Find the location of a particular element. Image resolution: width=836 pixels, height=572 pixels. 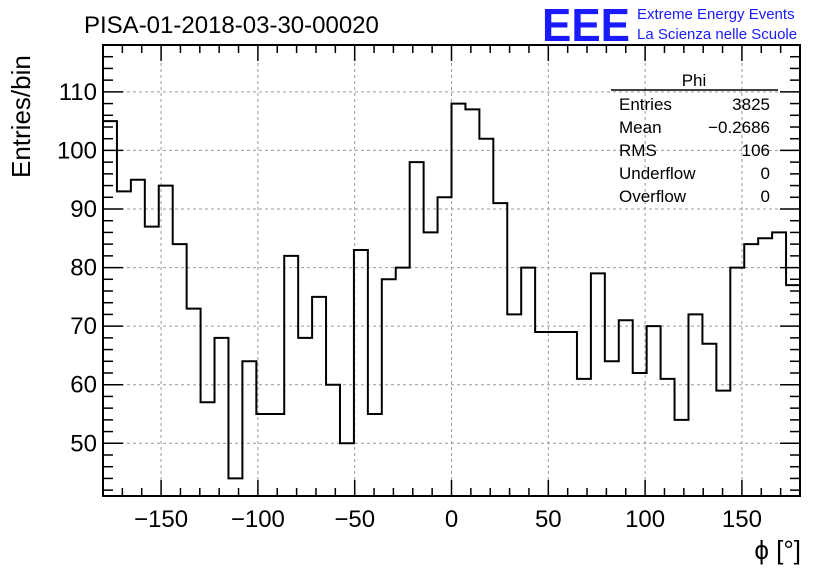

x-tick-label: −150 is located at coordinates (161, 519).